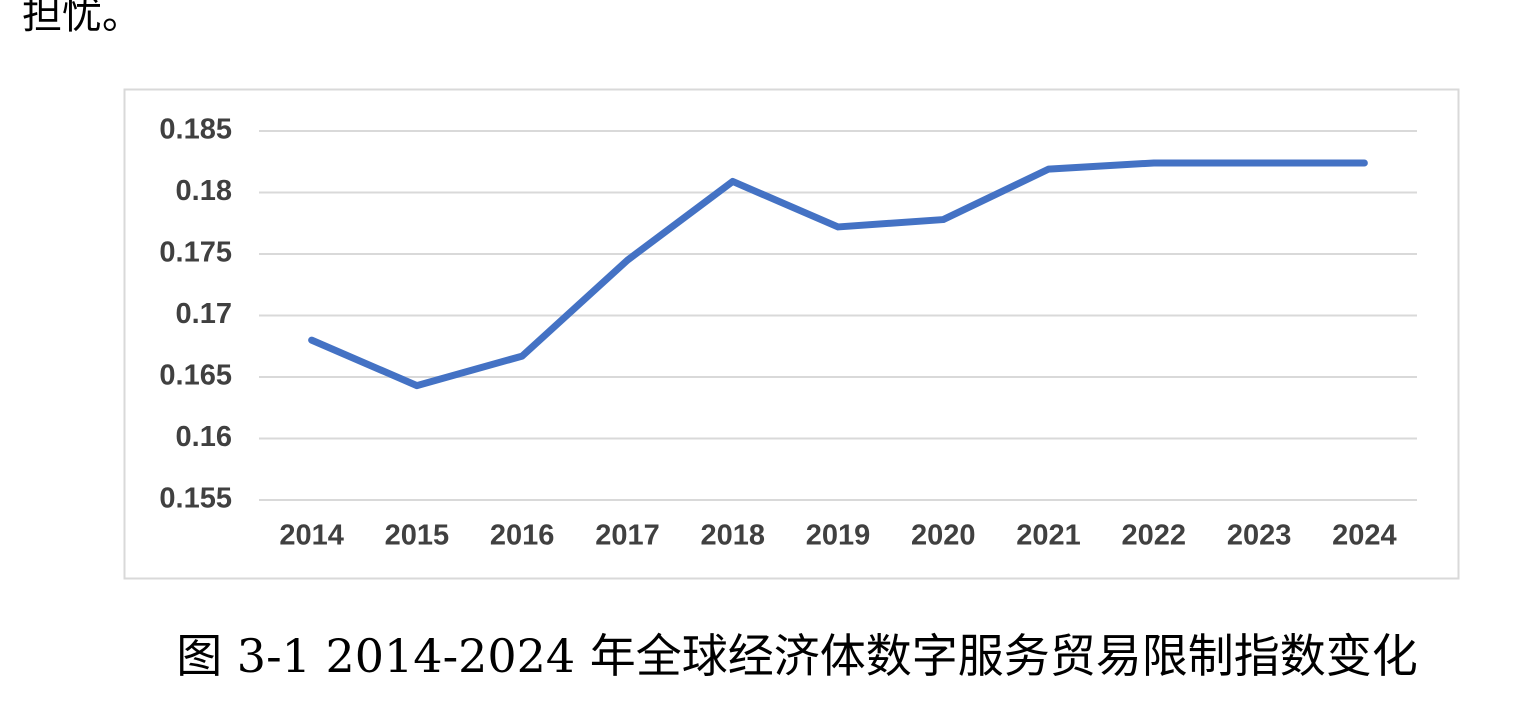 Image resolution: width=1526 pixels, height=714 pixels. Describe the element at coordinates (1364, 536) in the screenshot. I see `x-tick-label: 2024` at that location.